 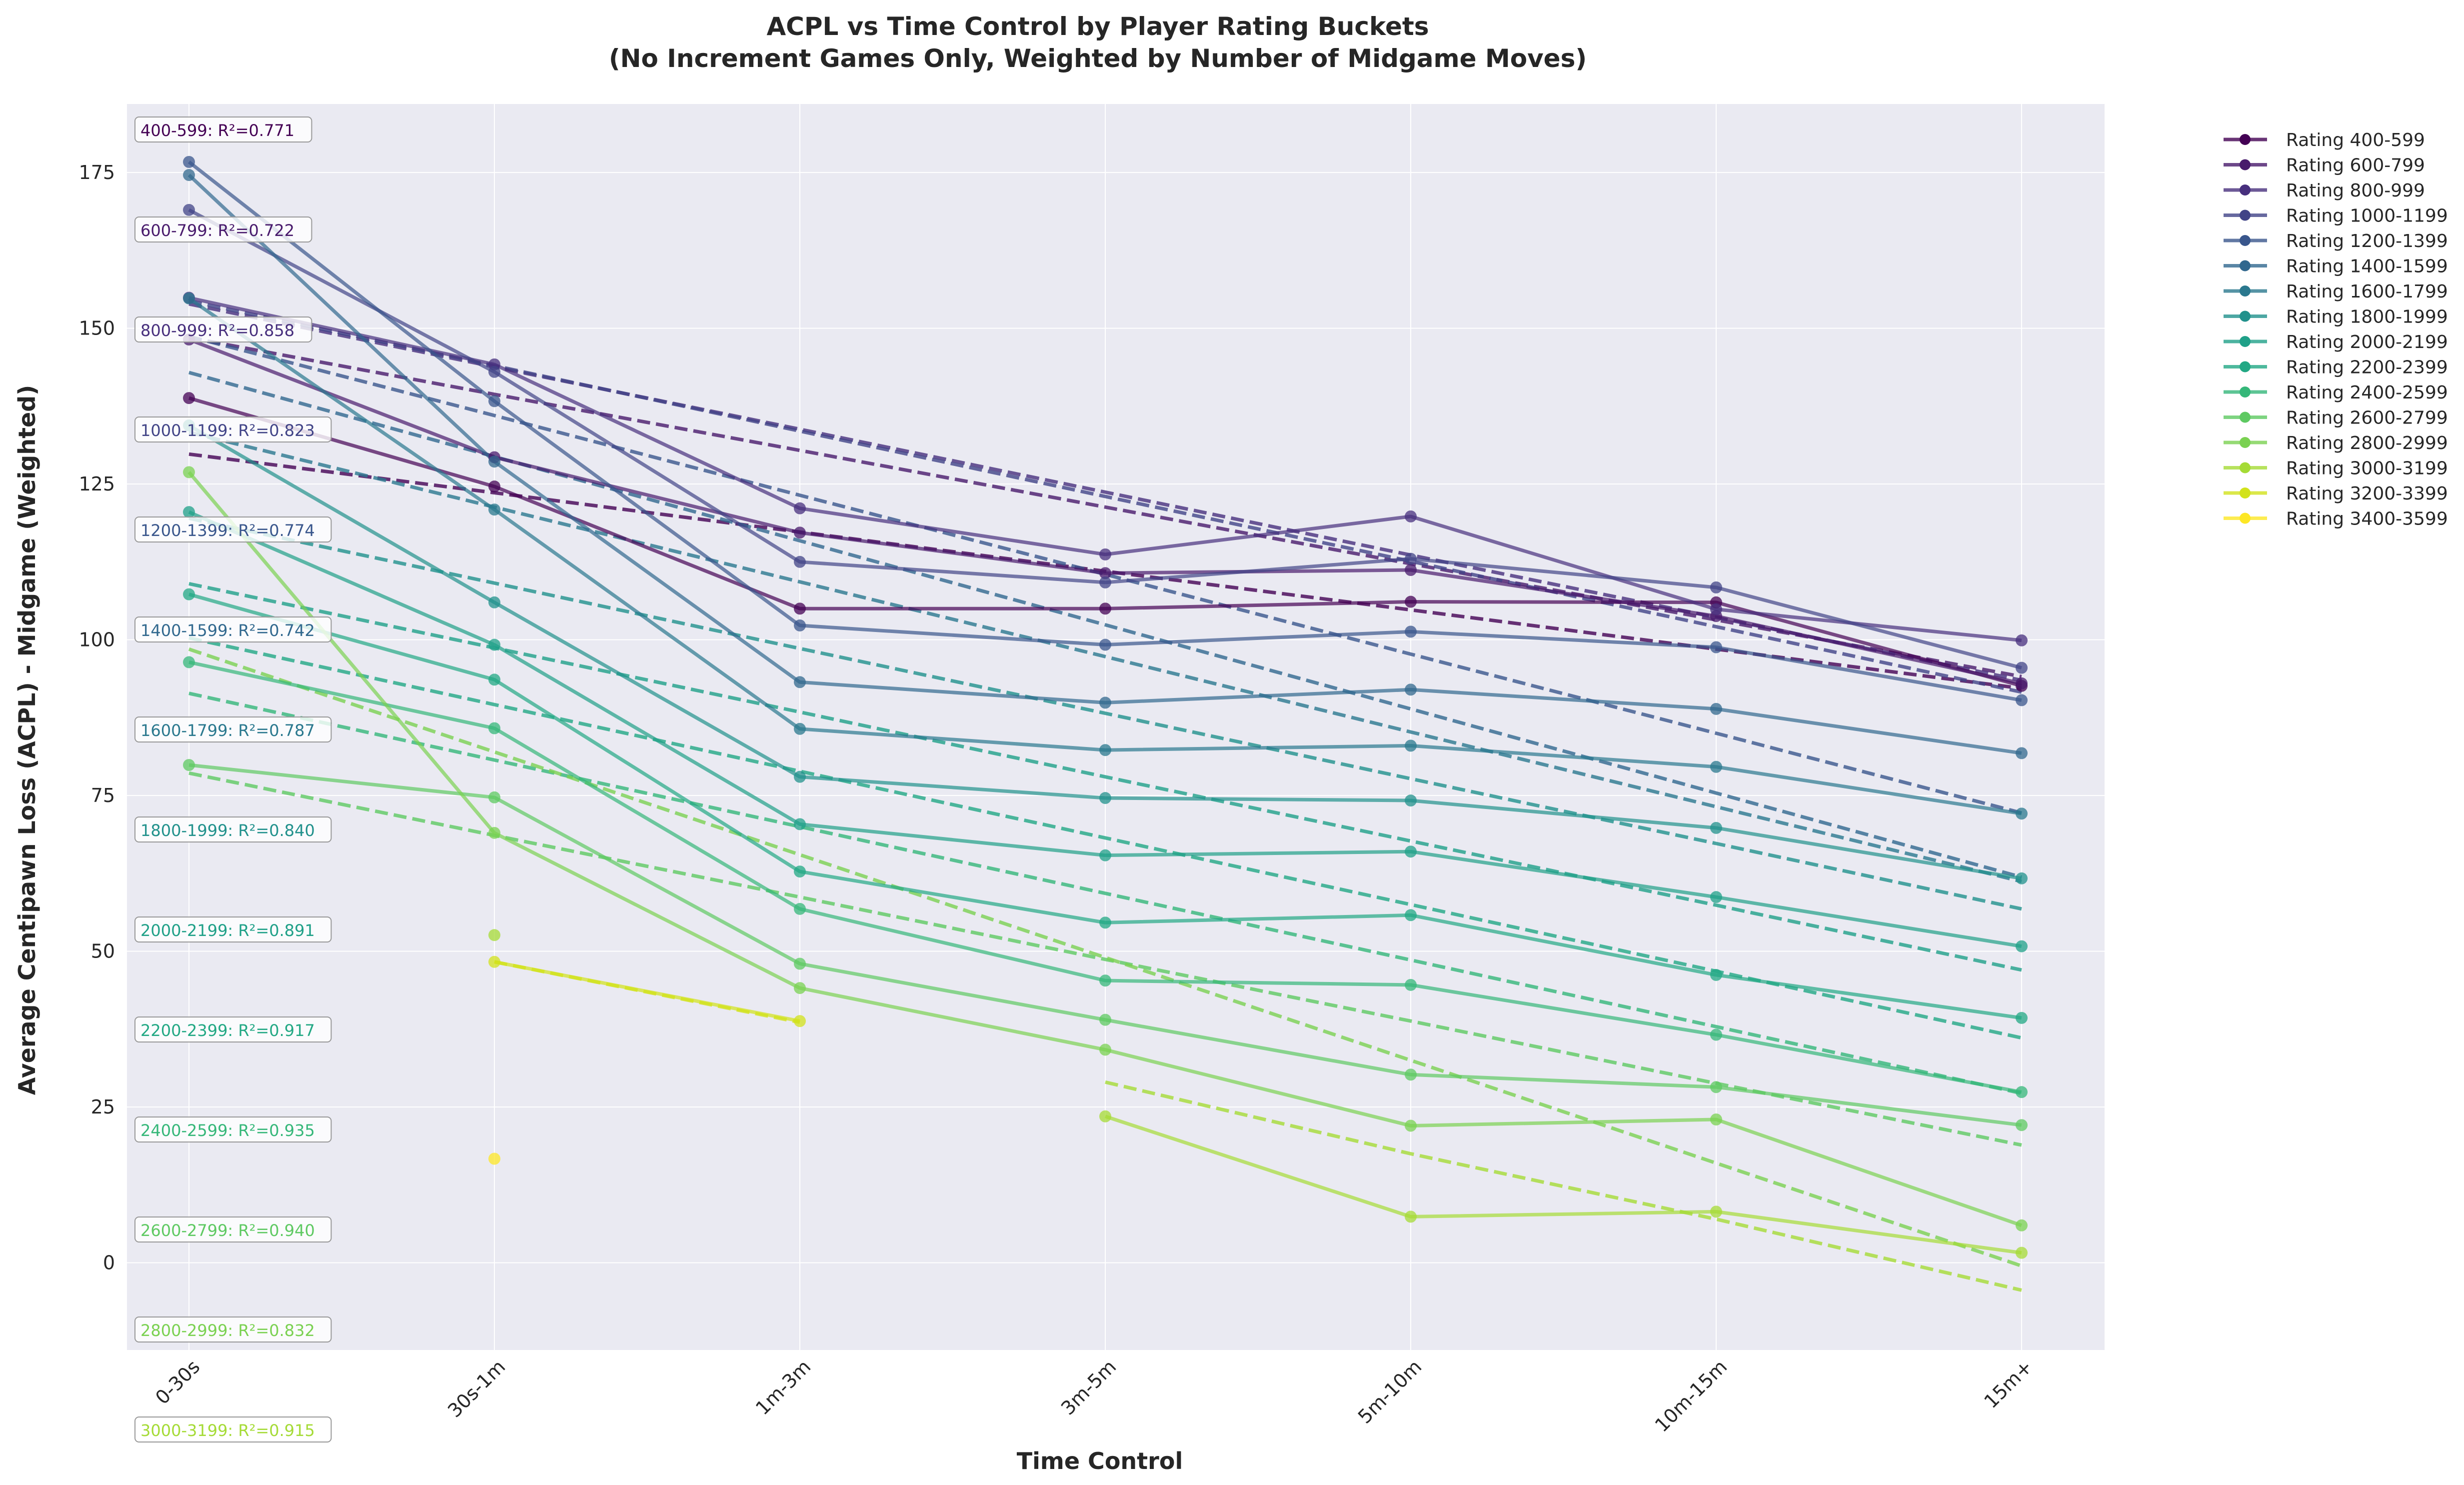 I want to click on legend-entry: Rating 3000-3199, so click(x=2367, y=468).